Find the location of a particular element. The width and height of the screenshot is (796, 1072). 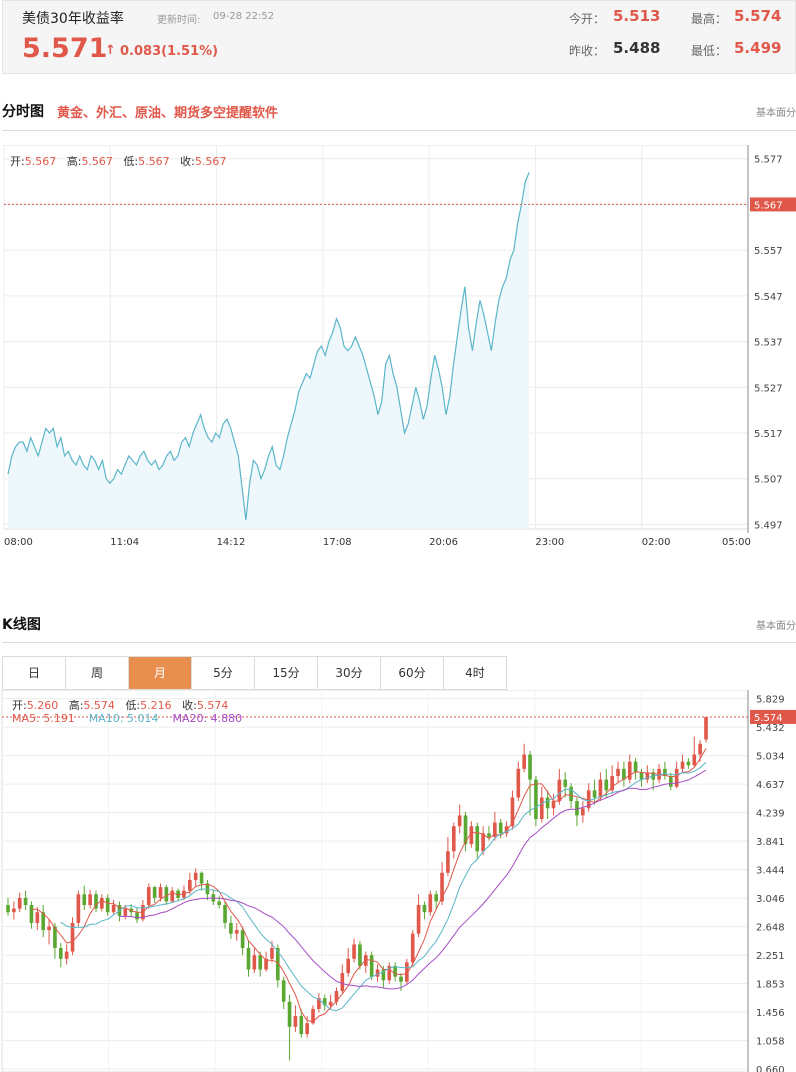

tab-2: 月 is located at coordinates (160, 673).